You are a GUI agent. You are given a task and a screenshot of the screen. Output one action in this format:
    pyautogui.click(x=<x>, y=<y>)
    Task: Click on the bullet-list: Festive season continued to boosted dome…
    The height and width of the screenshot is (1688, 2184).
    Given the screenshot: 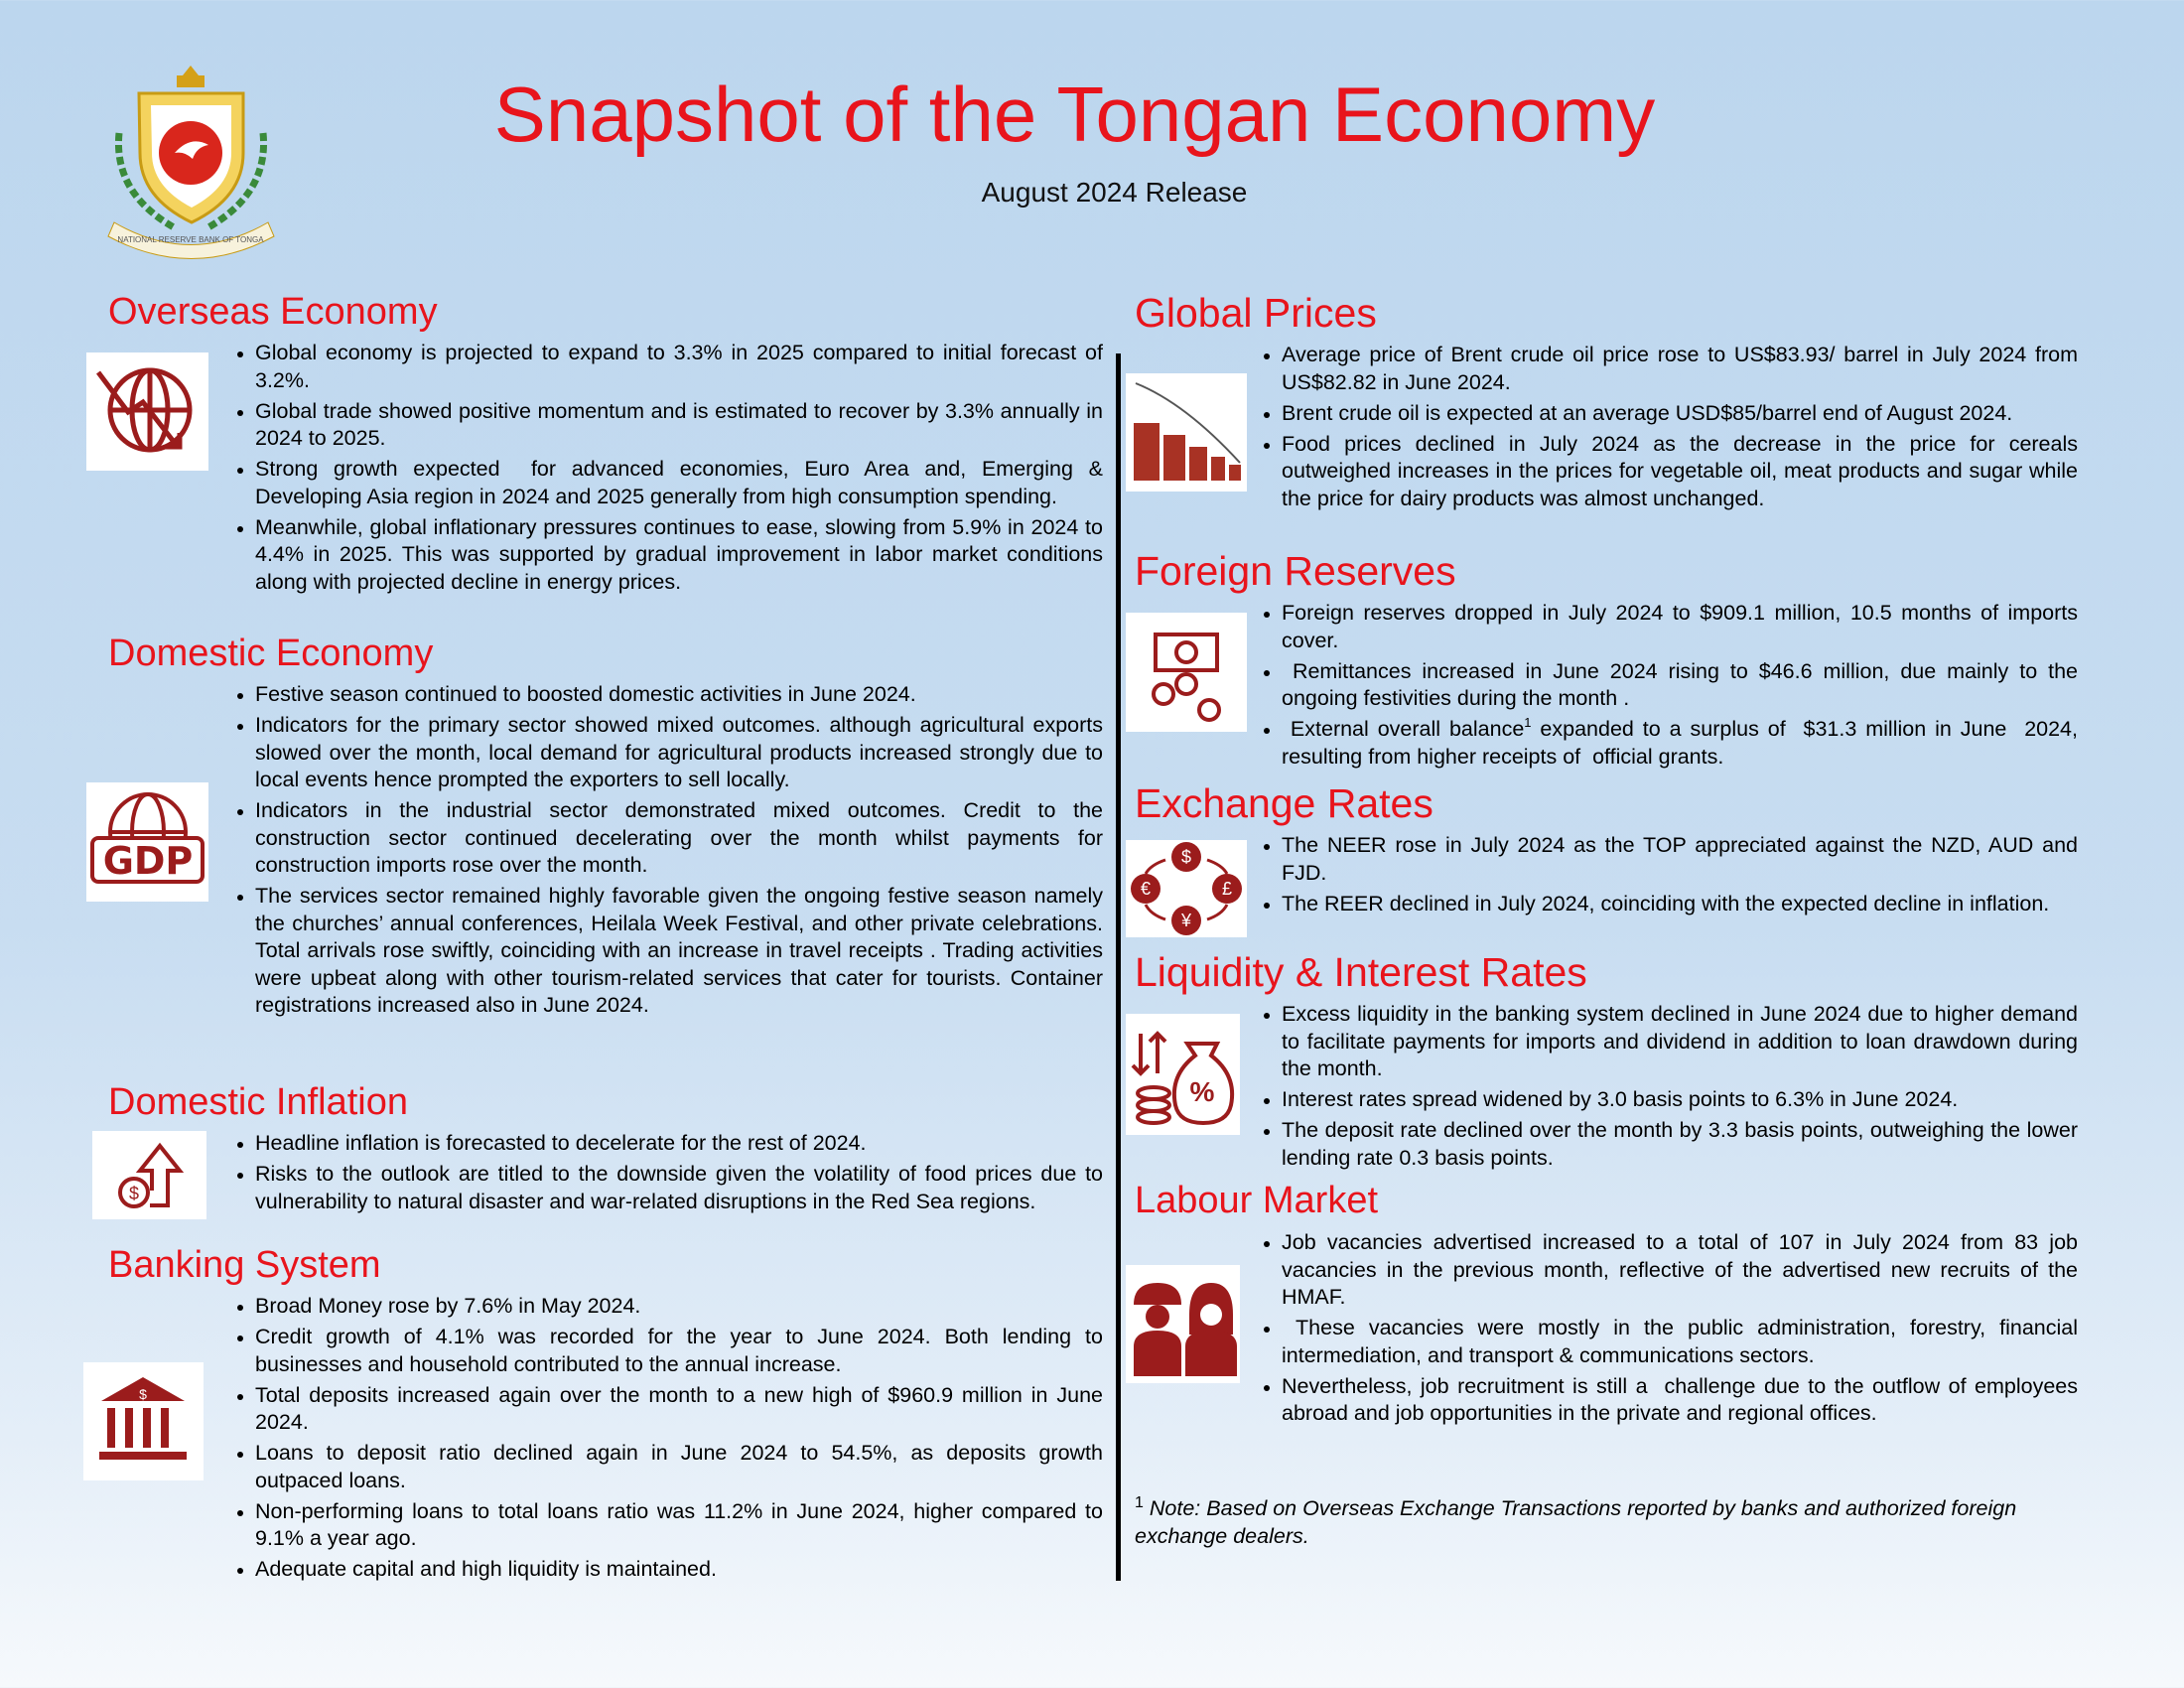 What is the action you would take?
    pyautogui.click(x=679, y=850)
    